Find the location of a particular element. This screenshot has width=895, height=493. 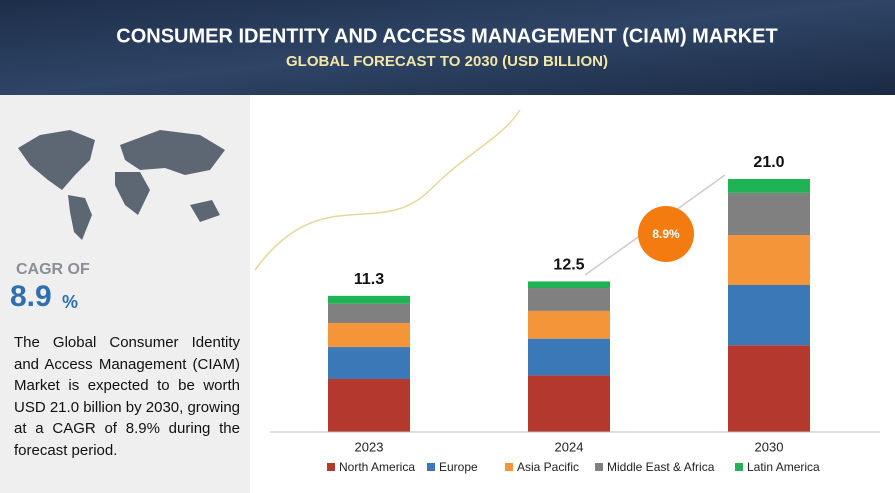

cagr-label: CAGR OF is located at coordinates (53, 269).